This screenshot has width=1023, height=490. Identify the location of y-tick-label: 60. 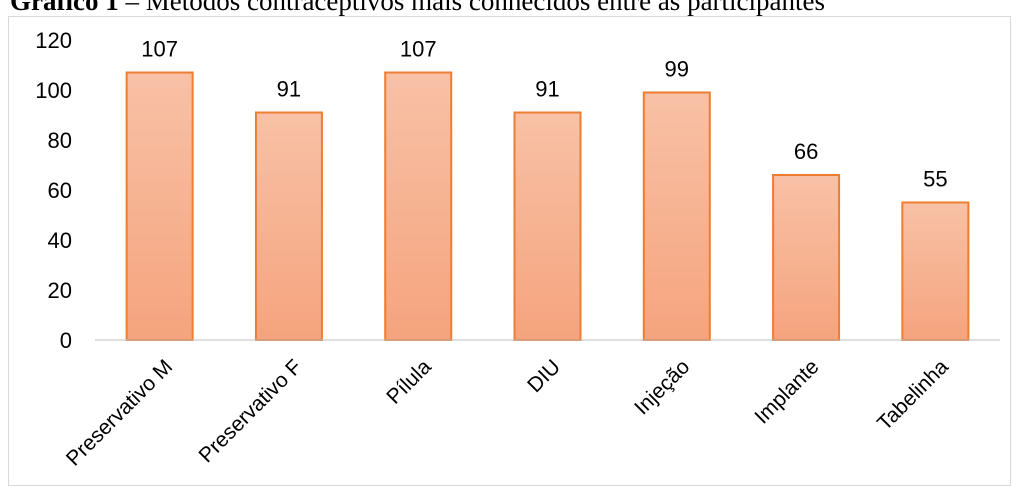
(60, 190).